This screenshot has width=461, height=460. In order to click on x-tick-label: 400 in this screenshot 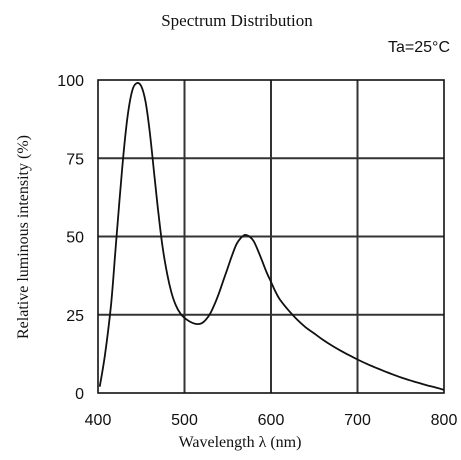, I will do `click(98, 420)`.